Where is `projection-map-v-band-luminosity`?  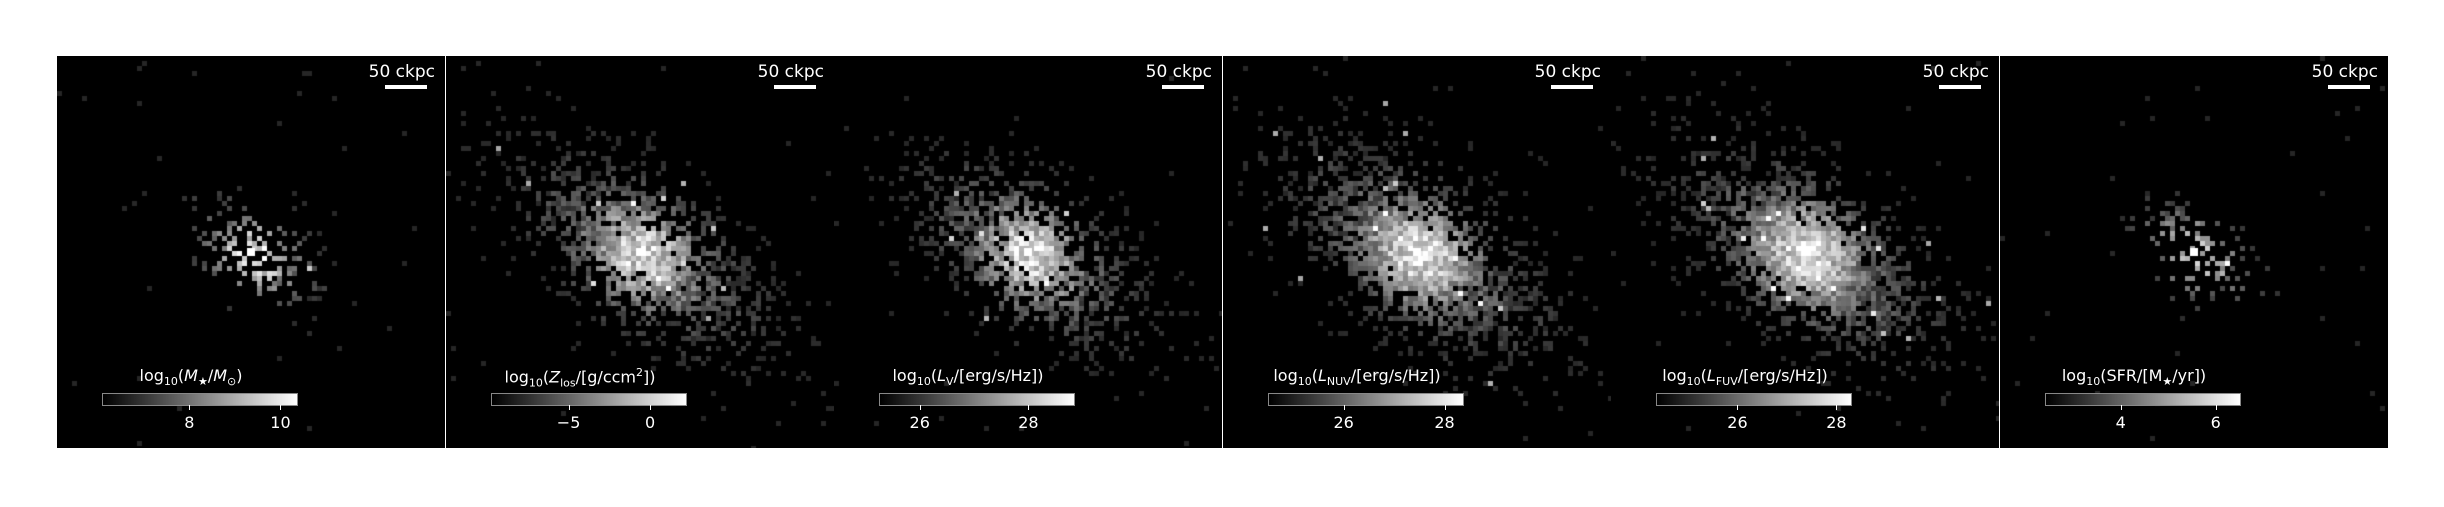
projection-map-v-band-luminosity is located at coordinates (1028, 252).